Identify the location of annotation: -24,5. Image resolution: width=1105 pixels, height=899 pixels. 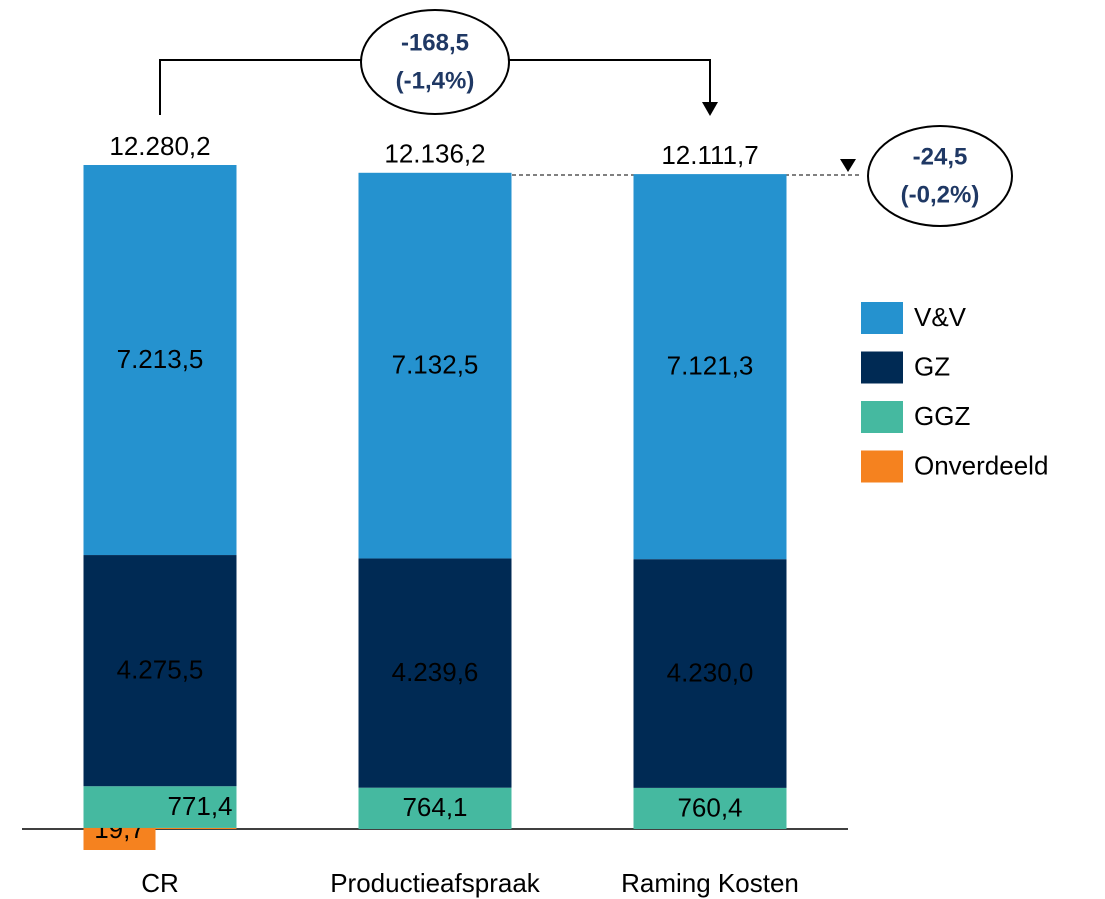
(940, 156).